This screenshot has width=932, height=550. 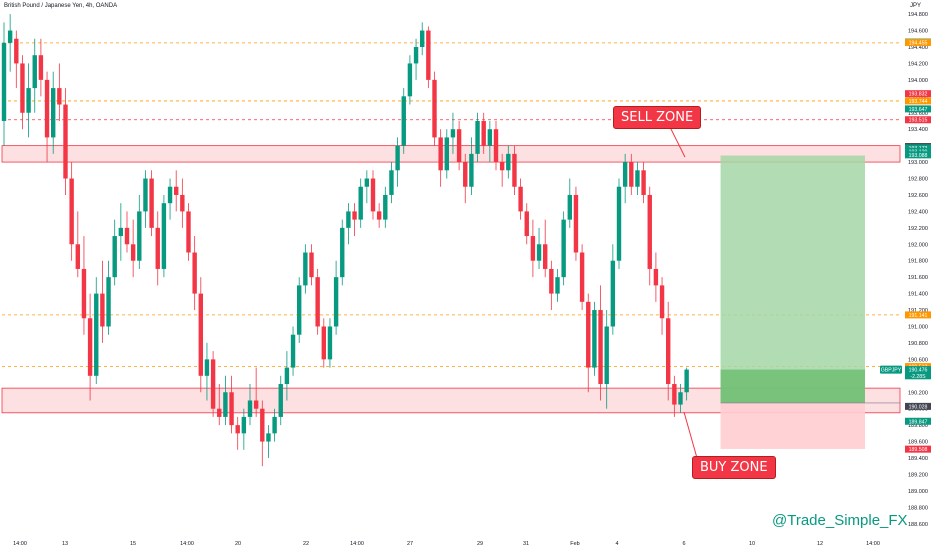 What do you see at coordinates (918, 360) in the screenshot?
I see `y-tick-label: 190.600` at bounding box center [918, 360].